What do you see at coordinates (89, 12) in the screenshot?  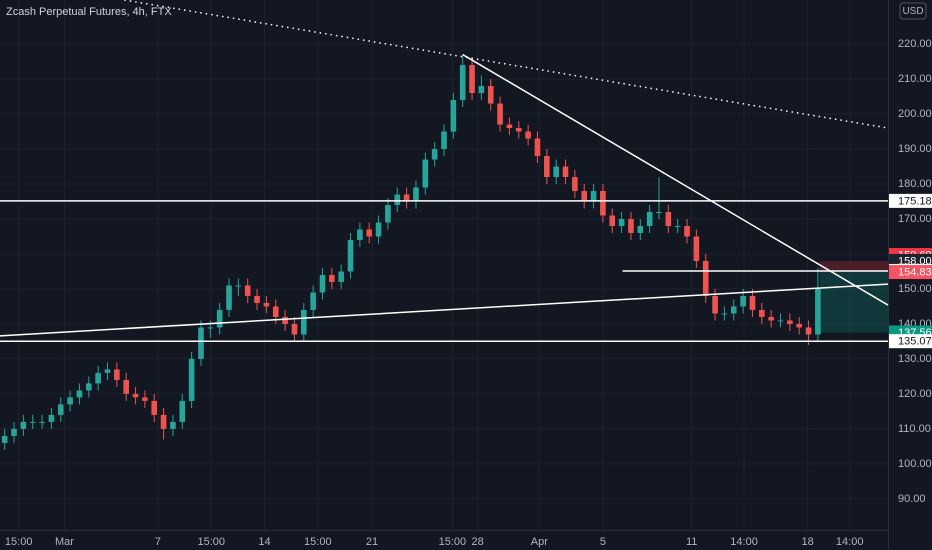 I see `chart-title: Zcash Perpetual Futures, 4h, FTX` at bounding box center [89, 12].